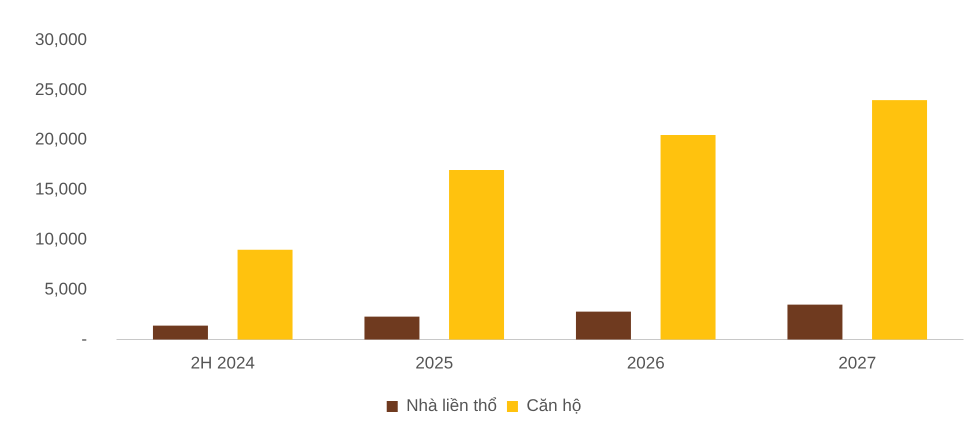  What do you see at coordinates (60, 238) in the screenshot?
I see `y-tick-label: 10,000` at bounding box center [60, 238].